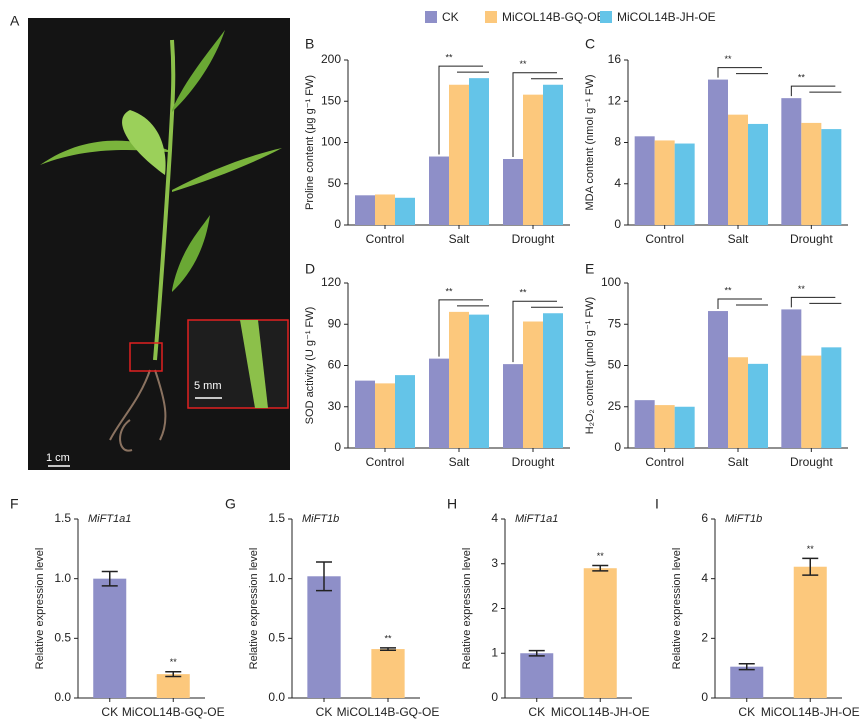 This screenshot has height=727, width=865. Describe the element at coordinates (335, 365) in the screenshot. I see `y-tick-label: 60` at that location.